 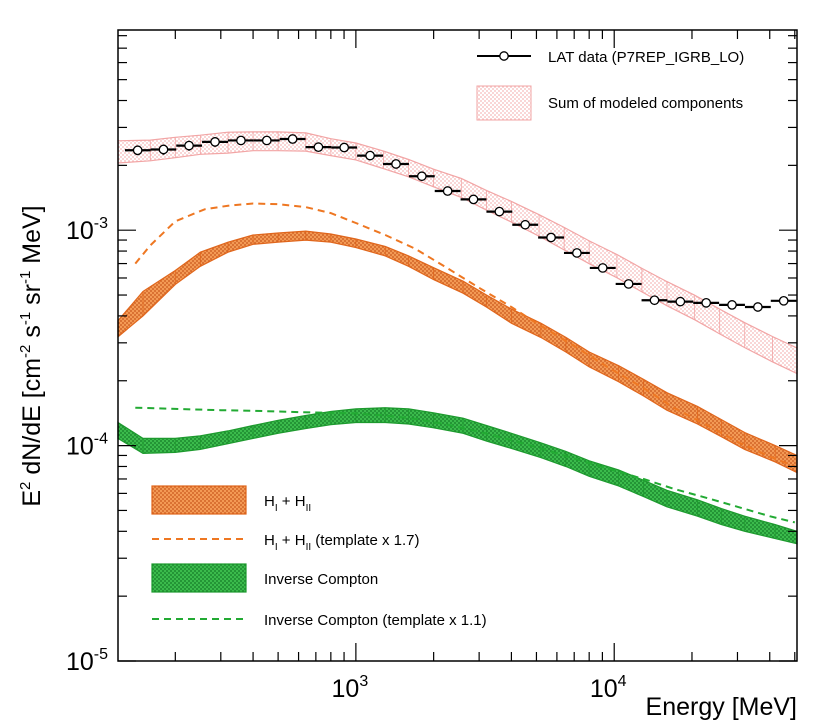 I want to click on legend-sum: Sum of modeled components, so click(x=609, y=103).